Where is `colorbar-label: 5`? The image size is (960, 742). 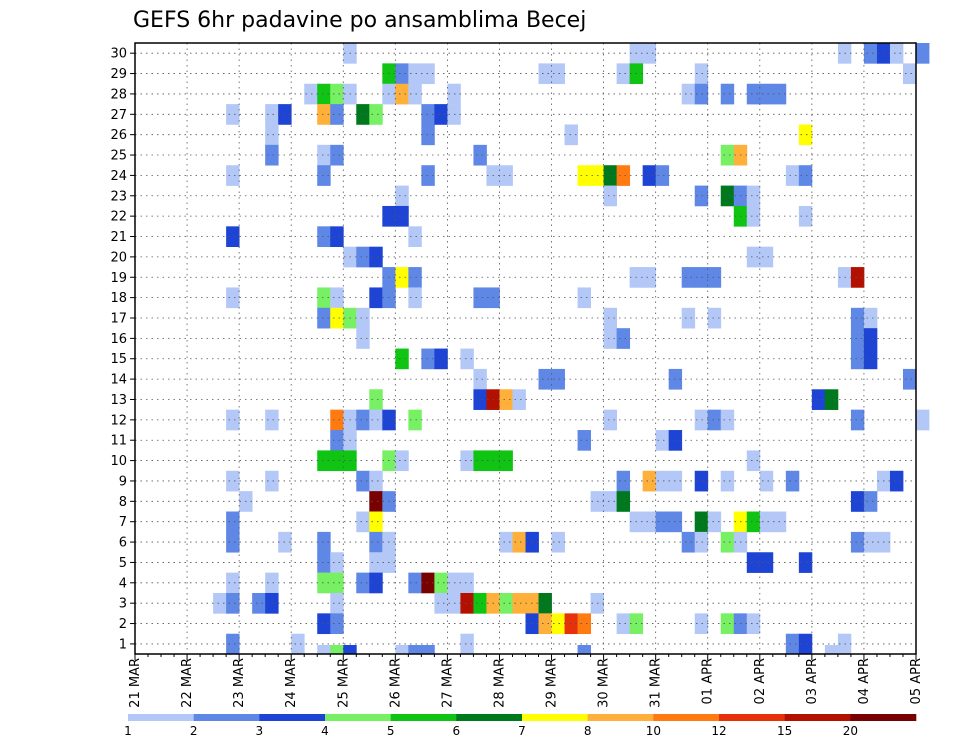
colorbar-label: 5 is located at coordinates (391, 731).